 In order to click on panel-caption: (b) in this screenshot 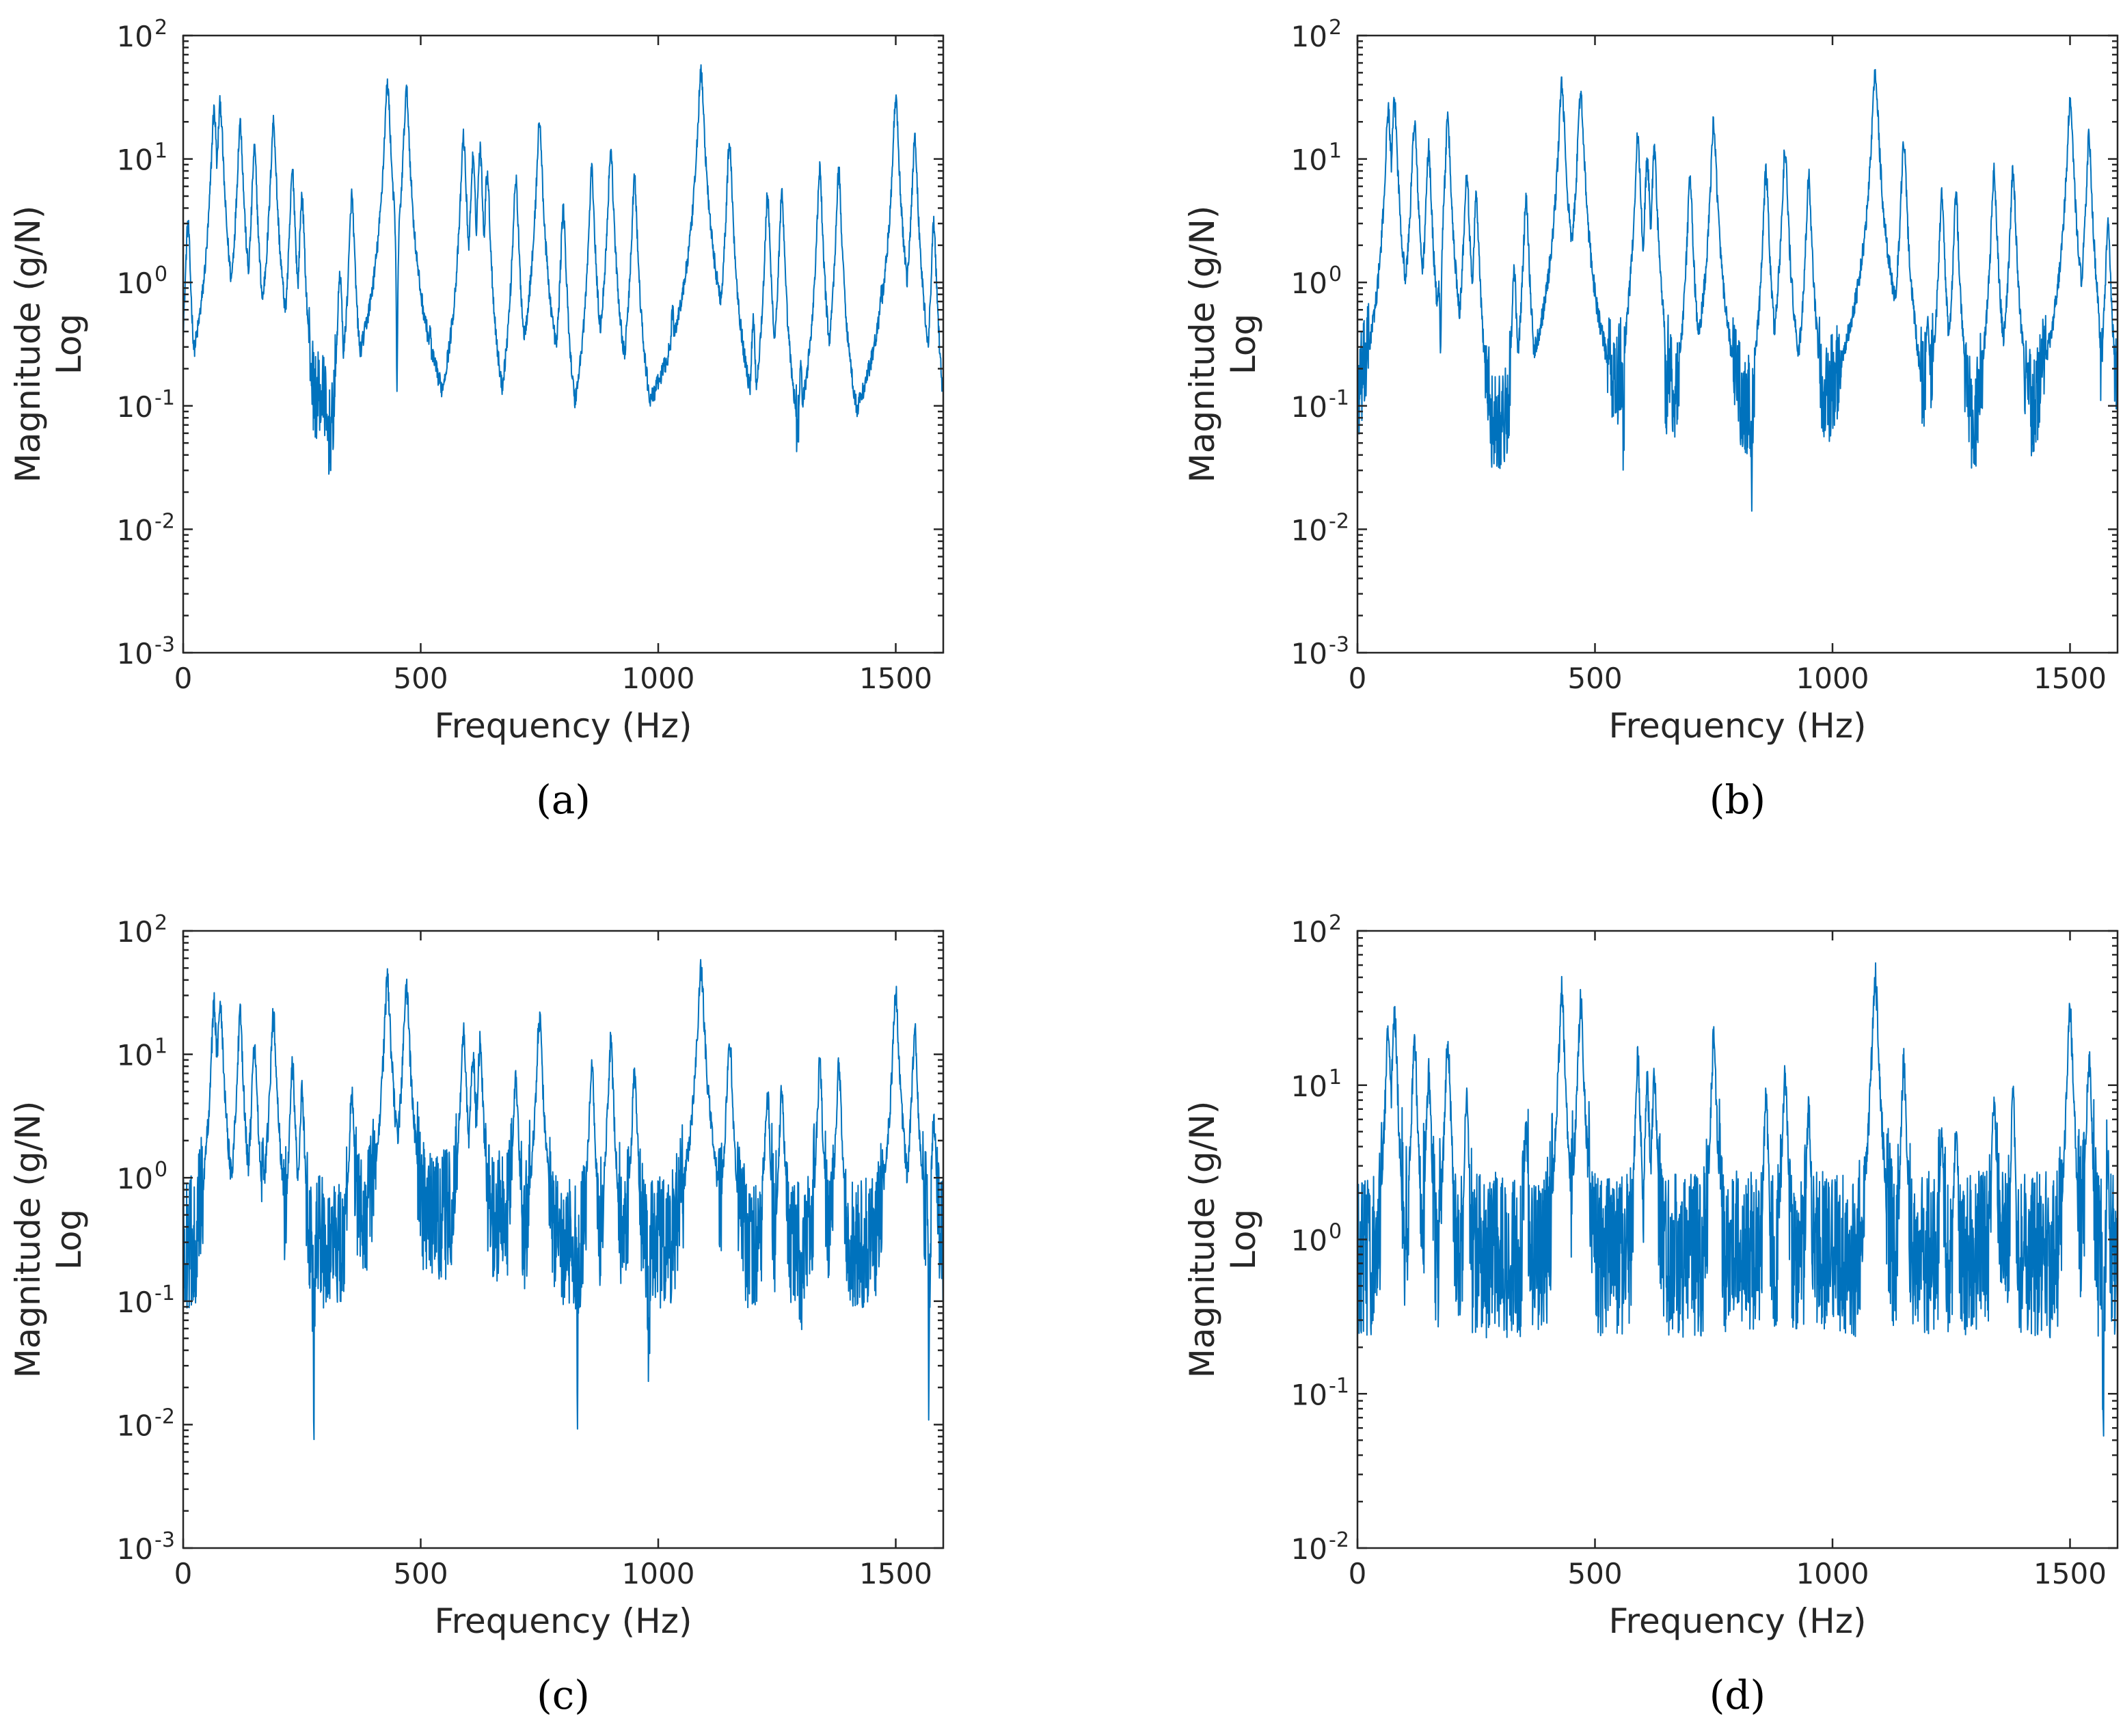, I will do `click(1737, 799)`.